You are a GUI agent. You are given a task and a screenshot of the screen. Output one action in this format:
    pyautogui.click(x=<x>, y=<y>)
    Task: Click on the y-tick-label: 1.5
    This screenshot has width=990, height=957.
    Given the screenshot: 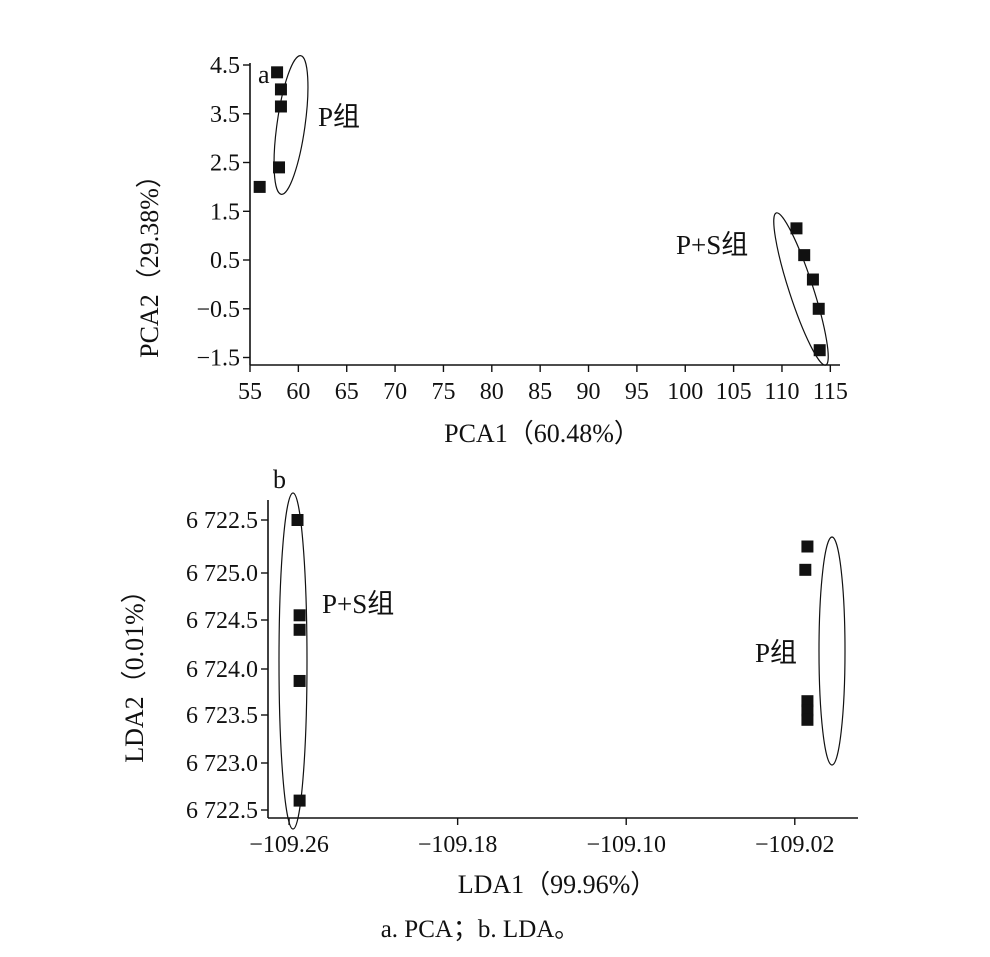 What is the action you would take?
    pyautogui.click(x=225, y=212)
    